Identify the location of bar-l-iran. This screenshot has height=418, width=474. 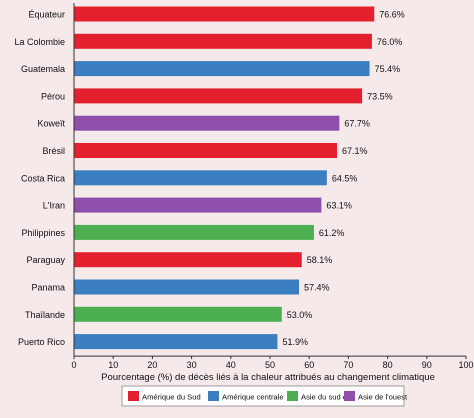
(198, 205).